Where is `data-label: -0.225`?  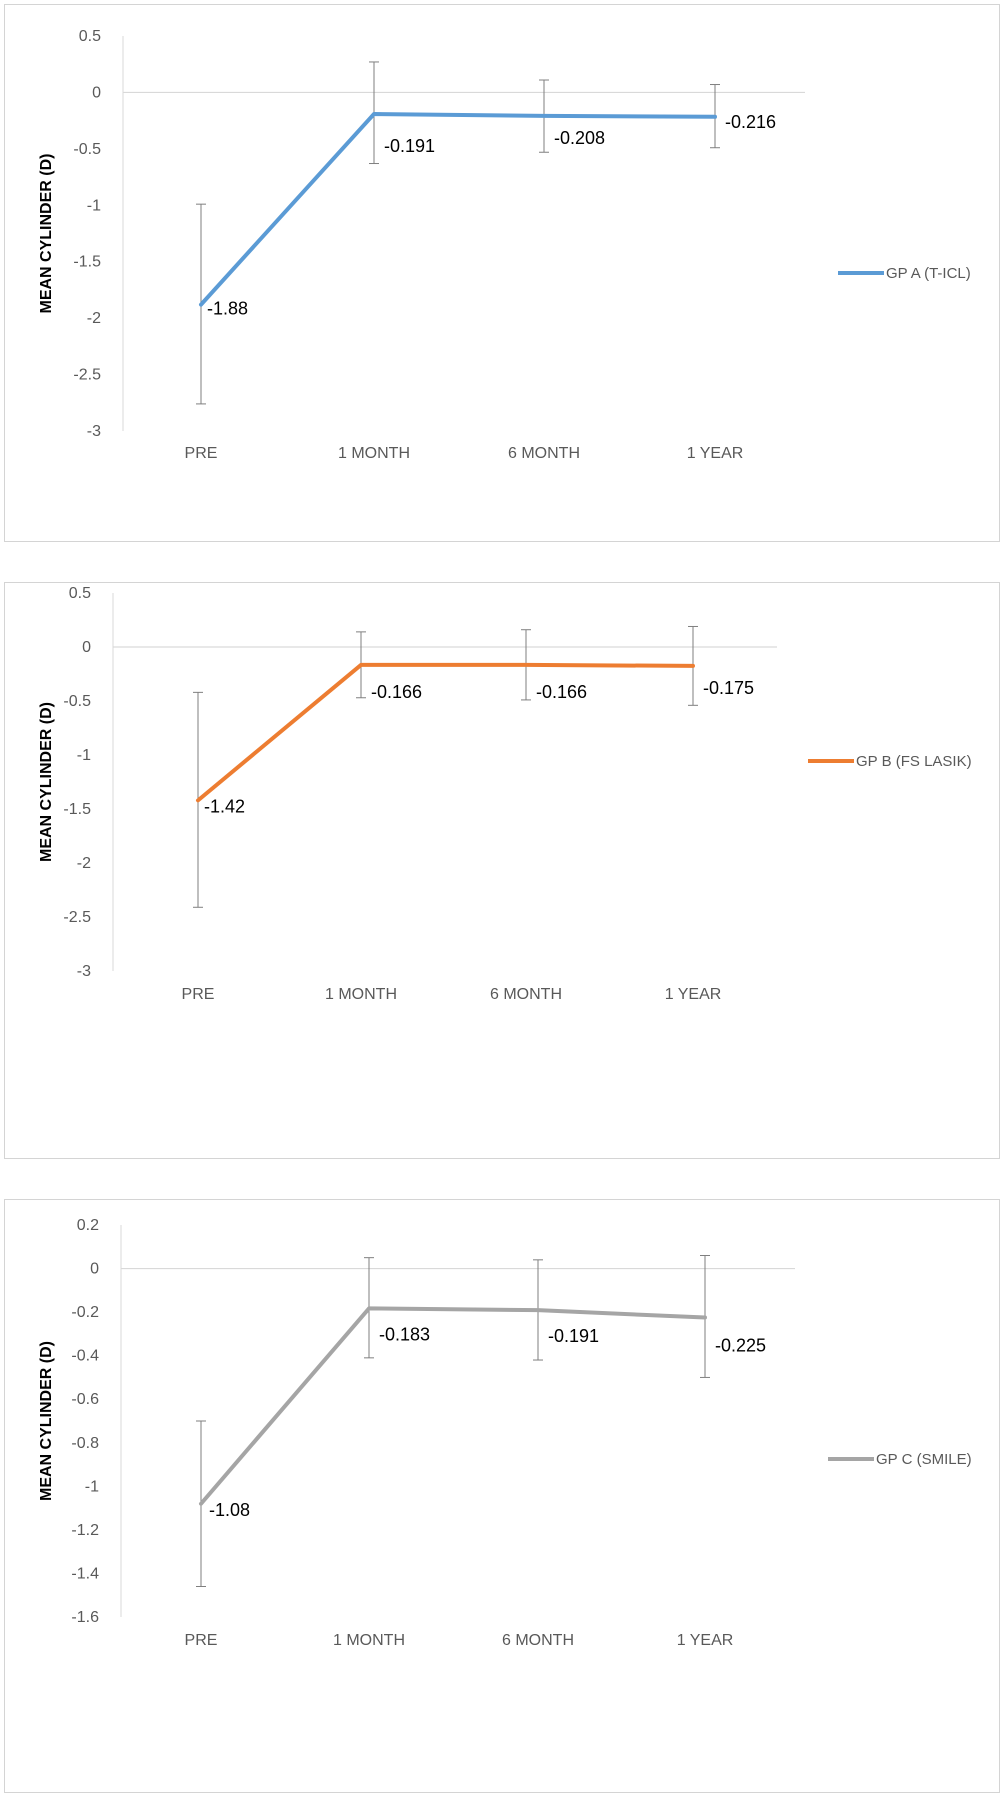 data-label: -0.225 is located at coordinates (740, 1346).